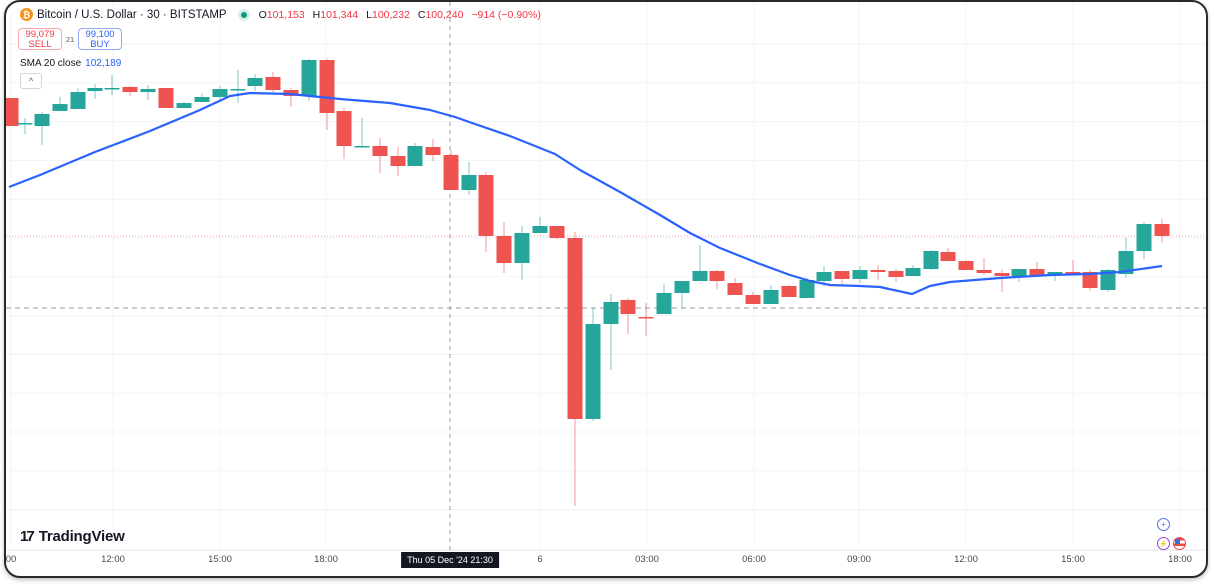  I want to click on high-value: 101,344, so click(339, 14).